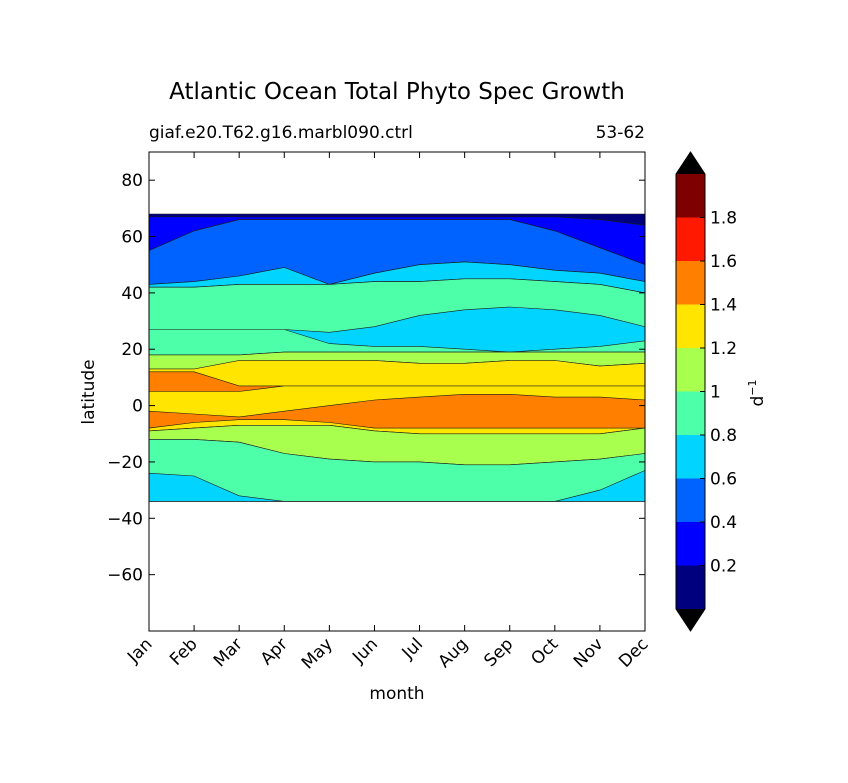 This screenshot has width=848, height=783. I want to click on colorbar-tick-label: 0.6, so click(723, 480).